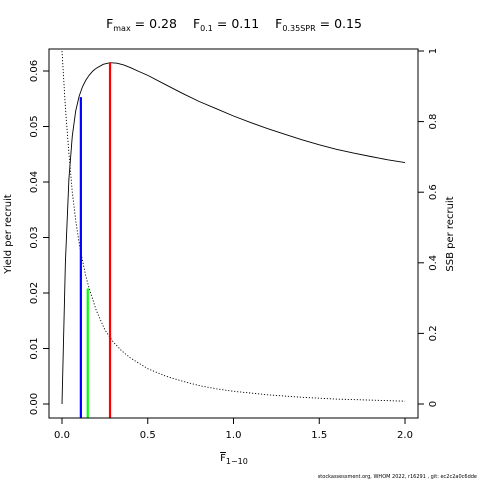  What do you see at coordinates (34, 126) in the screenshot?
I see `y-left-tick-label: 0.05` at bounding box center [34, 126].